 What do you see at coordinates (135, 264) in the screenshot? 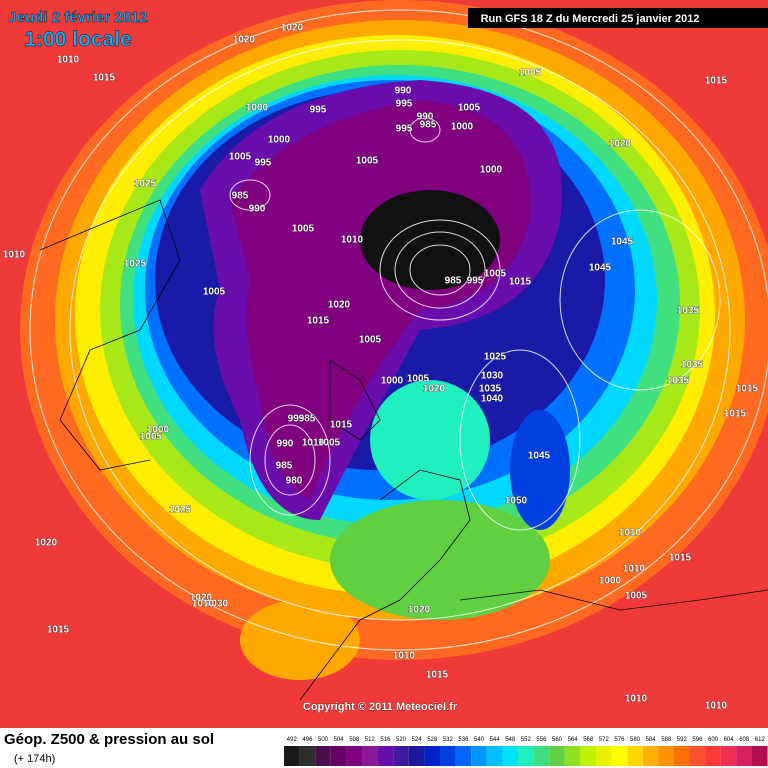
I see `isobar-label: 1025` at bounding box center [135, 264].